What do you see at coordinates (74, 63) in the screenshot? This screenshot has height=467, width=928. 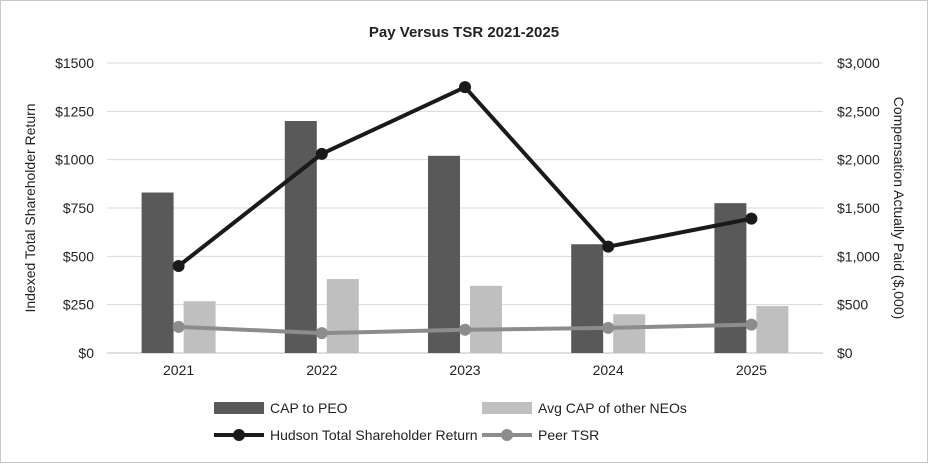 I see `left-tick-label: $1500` at bounding box center [74, 63].